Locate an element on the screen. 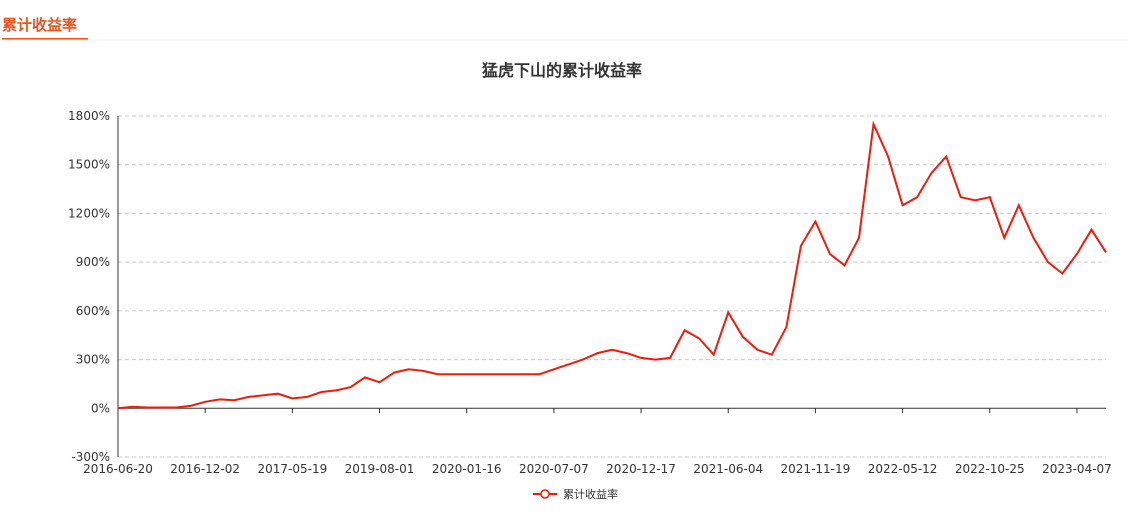 The image size is (1128, 515). x-tick-label: 2016-06-20 is located at coordinates (118, 469).